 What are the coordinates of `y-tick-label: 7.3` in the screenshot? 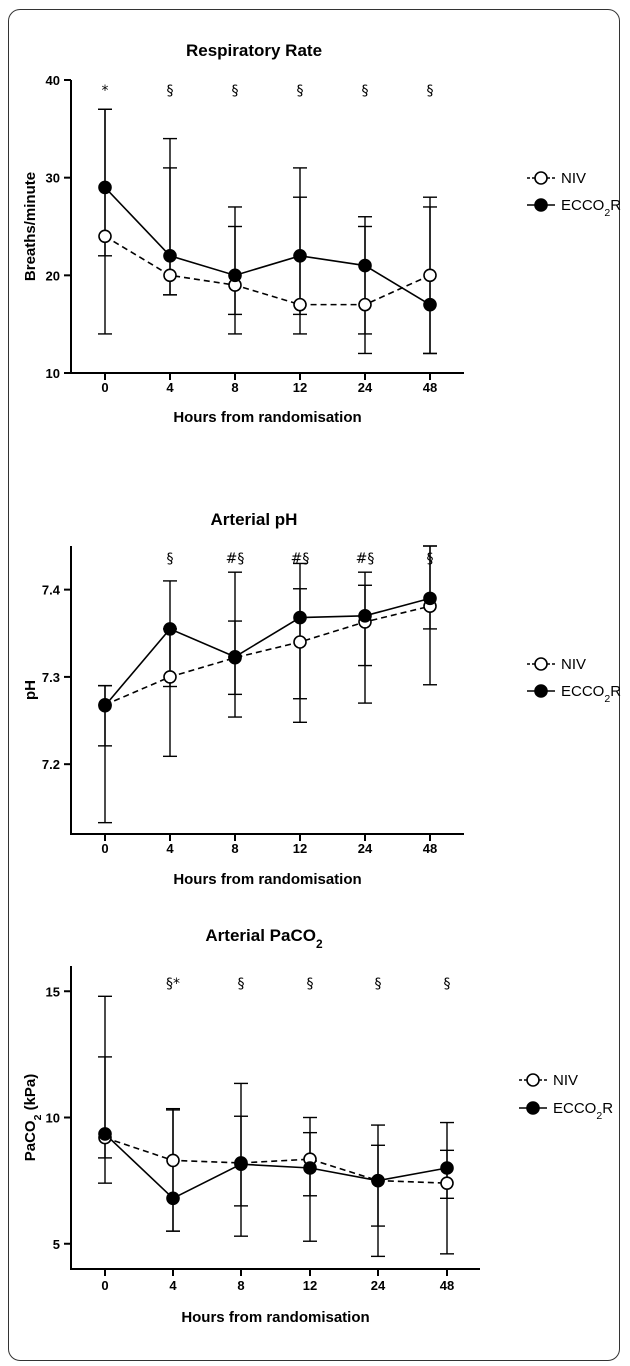 It's located at (51, 677).